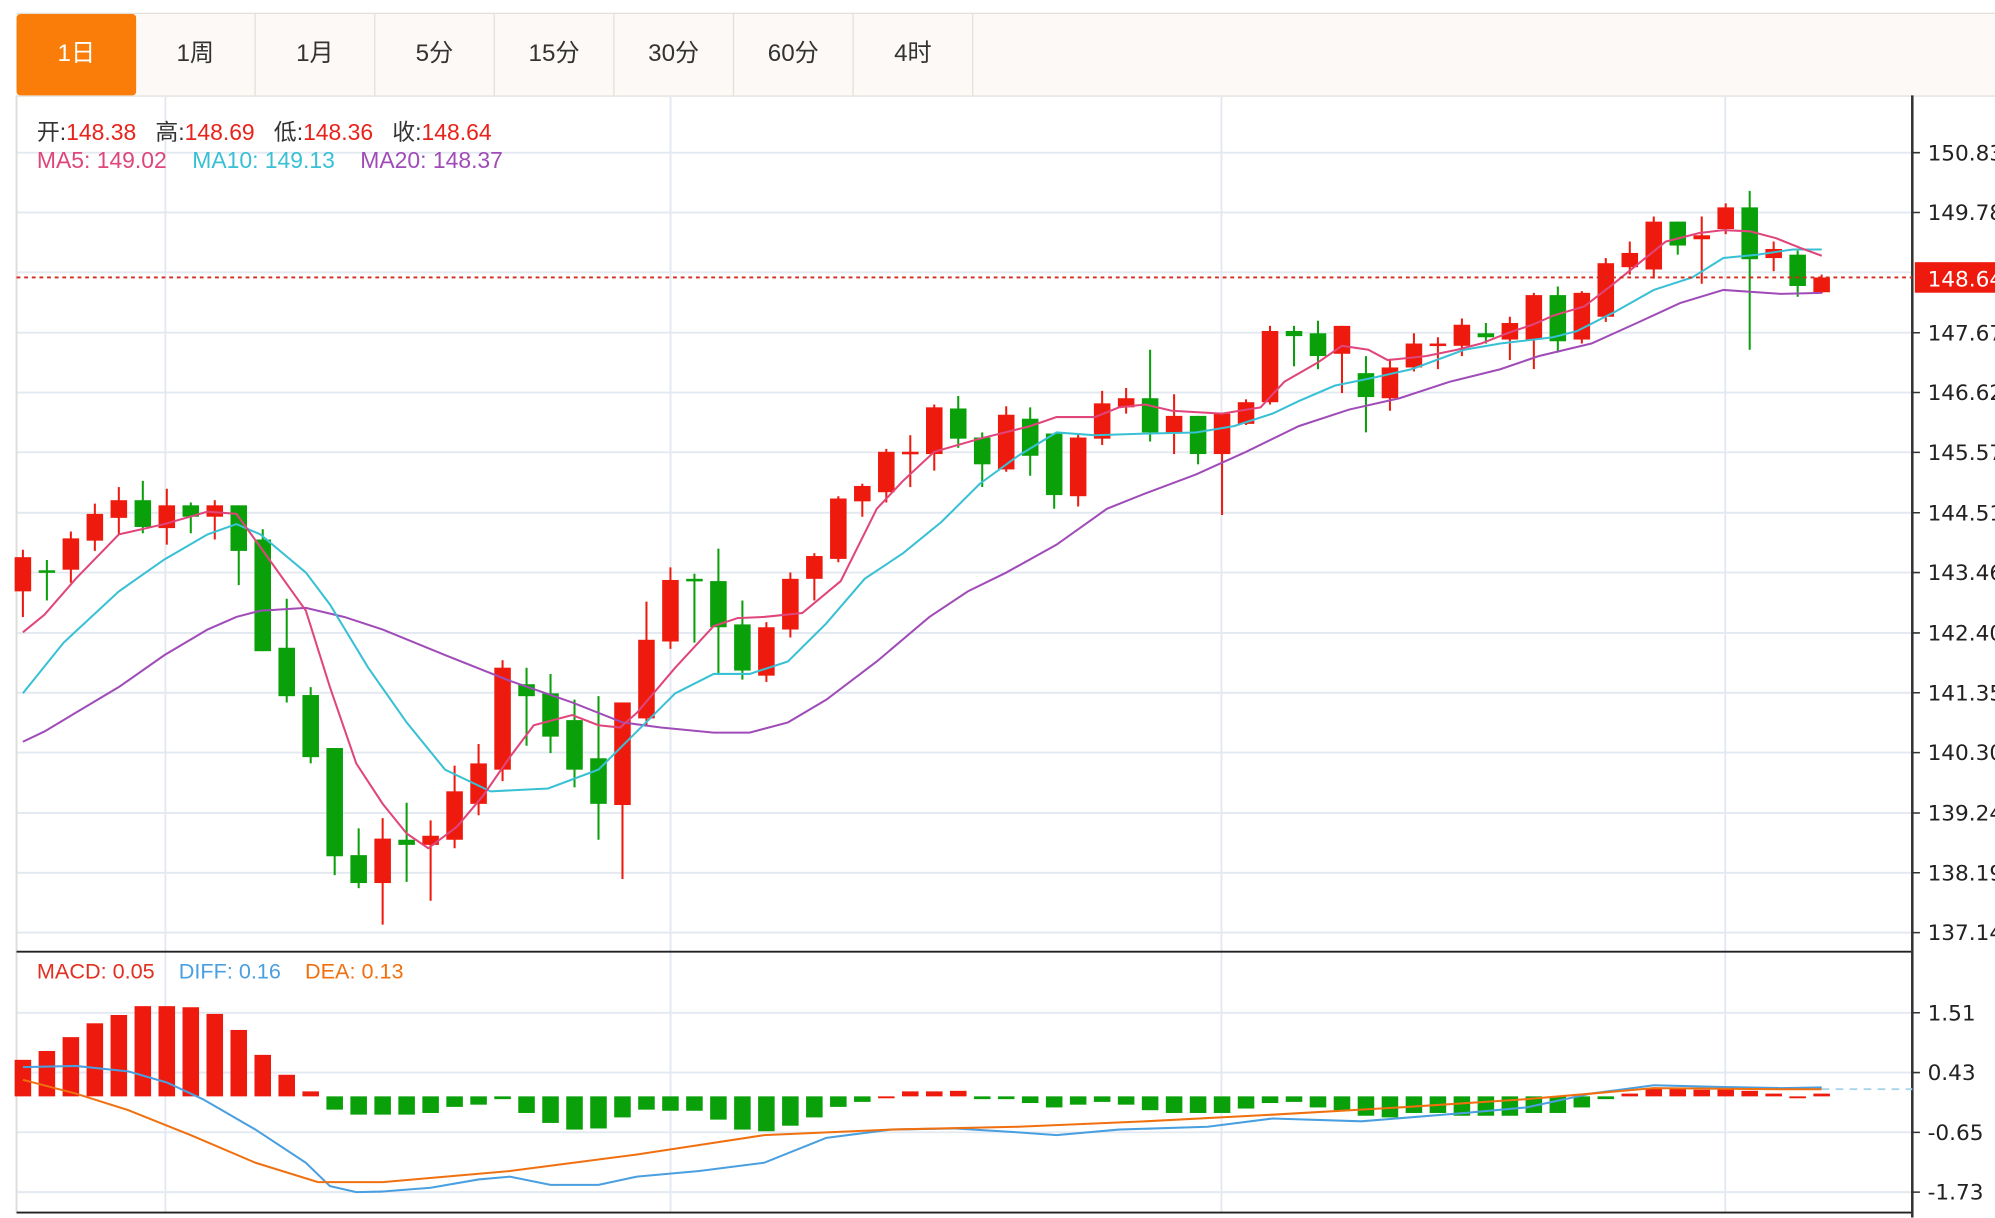 This screenshot has width=1995, height=1218. I want to click on tab-period-0: 1日, so click(76, 54).